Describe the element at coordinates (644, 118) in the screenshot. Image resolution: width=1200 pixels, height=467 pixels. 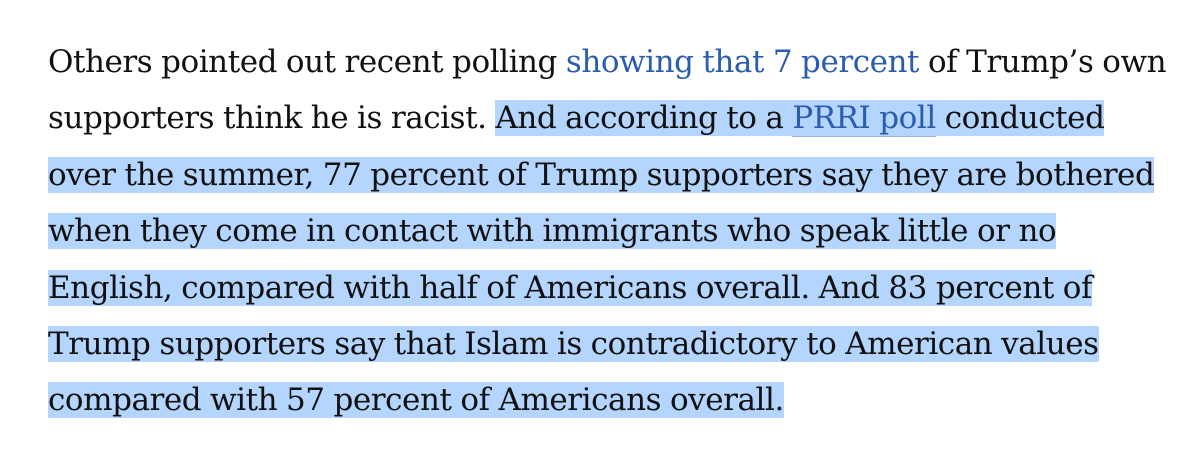
I see `selected-text-start: And according to a` at that location.